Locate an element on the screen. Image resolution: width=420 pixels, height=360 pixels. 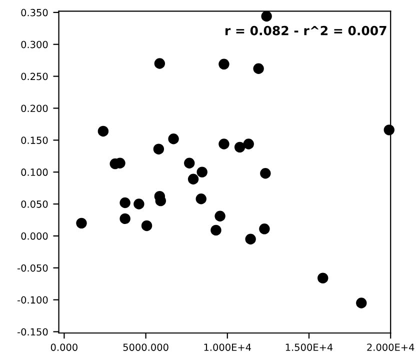
y-tick-label: -0.150 is located at coordinates (33, 332).